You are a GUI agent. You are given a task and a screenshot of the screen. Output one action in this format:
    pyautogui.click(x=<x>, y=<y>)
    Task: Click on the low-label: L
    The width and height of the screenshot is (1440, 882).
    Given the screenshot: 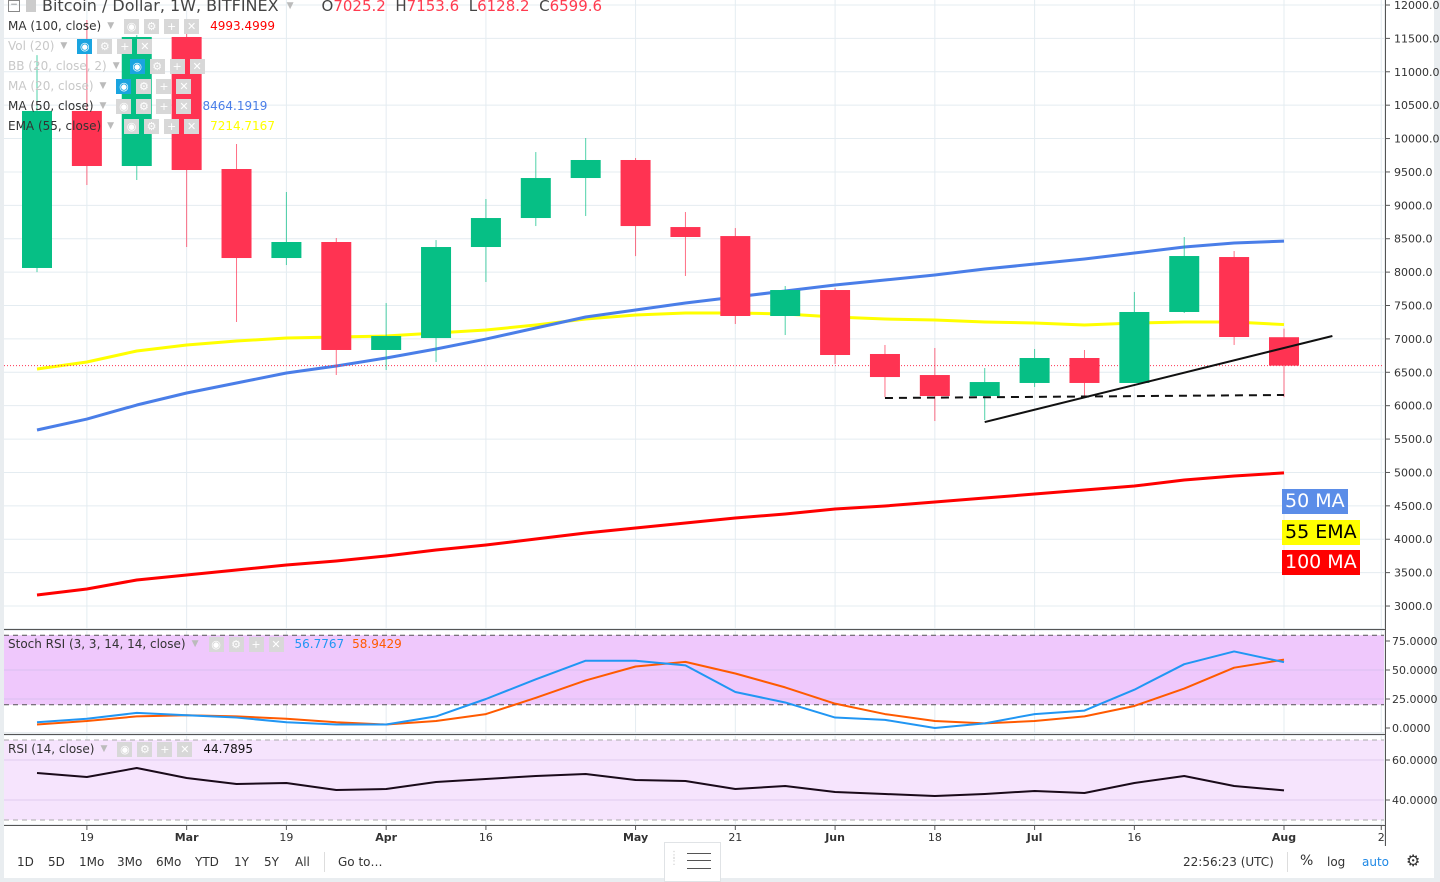 What is the action you would take?
    pyautogui.click(x=473, y=7)
    